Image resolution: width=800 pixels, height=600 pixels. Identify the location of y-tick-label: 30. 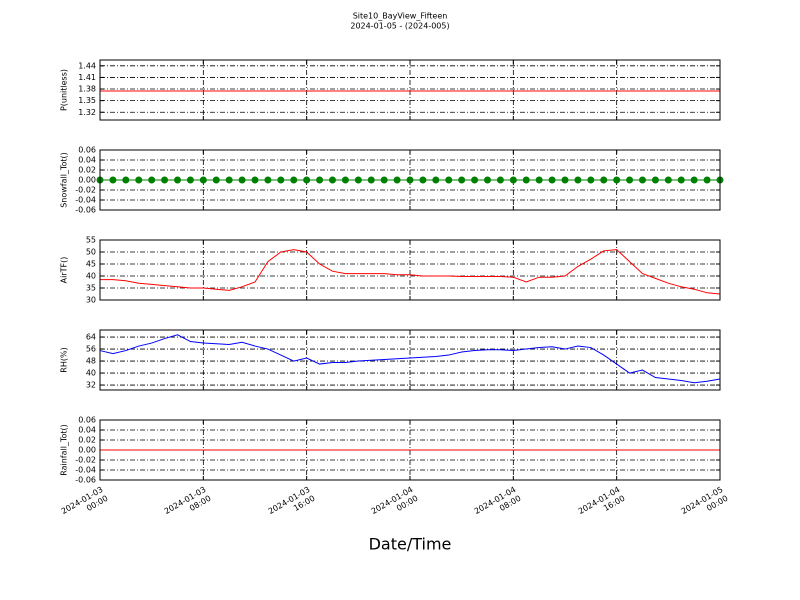
(91, 300).